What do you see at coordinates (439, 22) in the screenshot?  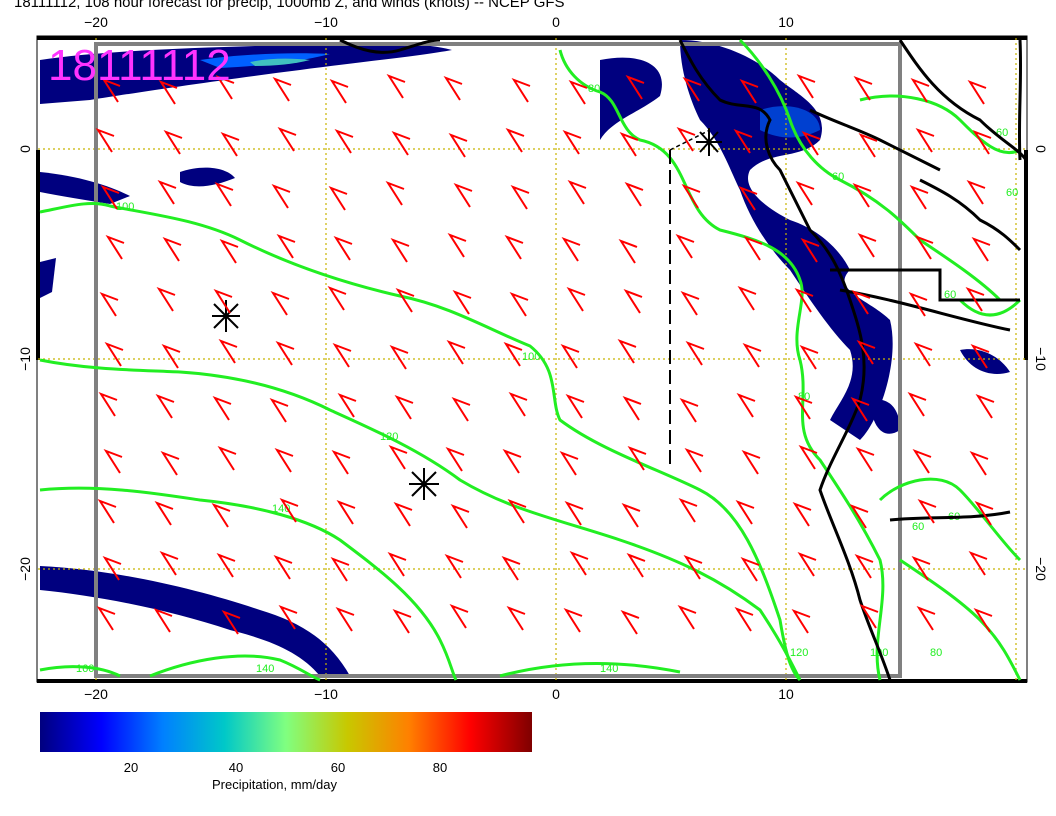 I see `lon-ticks-top: −20 −10 0 10` at bounding box center [439, 22].